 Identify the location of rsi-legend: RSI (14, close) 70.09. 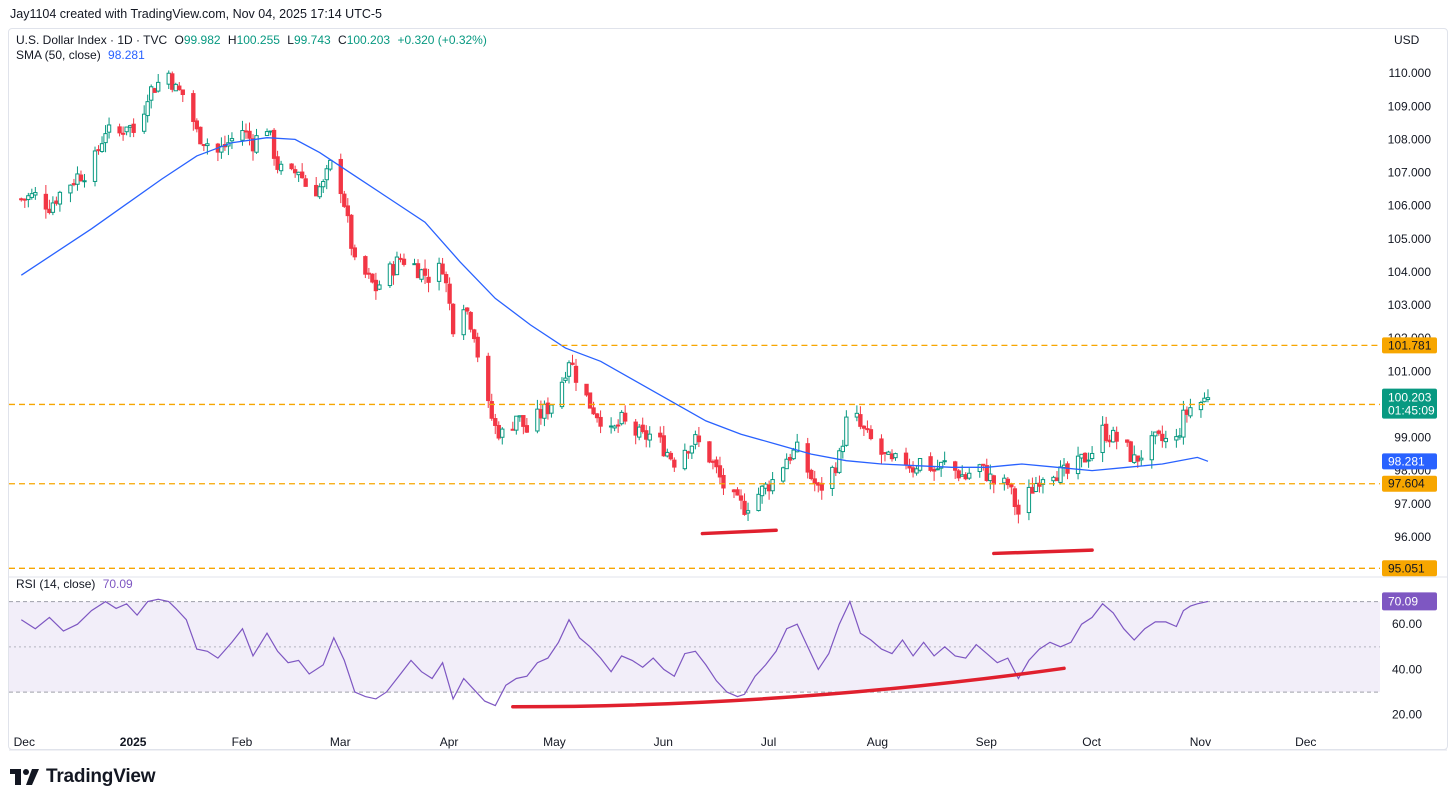
(74, 584).